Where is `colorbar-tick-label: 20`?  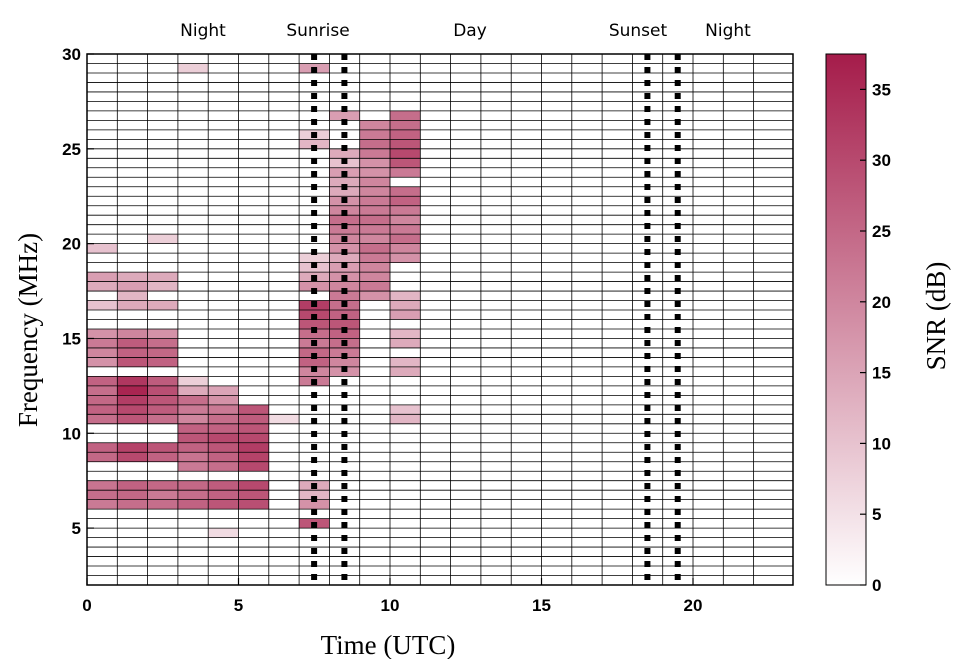
colorbar-tick-label: 20 is located at coordinates (881, 302).